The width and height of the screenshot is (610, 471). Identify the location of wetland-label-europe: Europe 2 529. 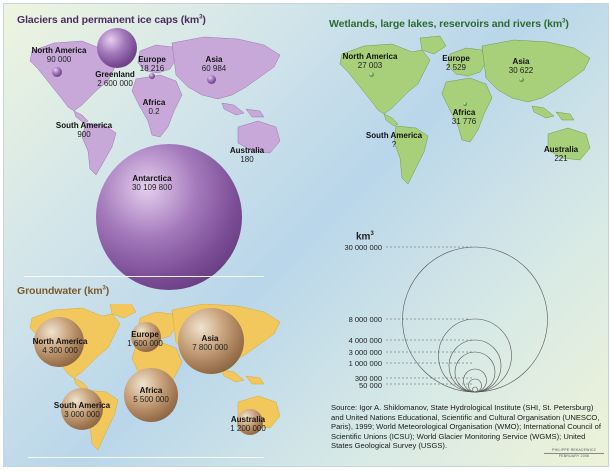
(456, 63).